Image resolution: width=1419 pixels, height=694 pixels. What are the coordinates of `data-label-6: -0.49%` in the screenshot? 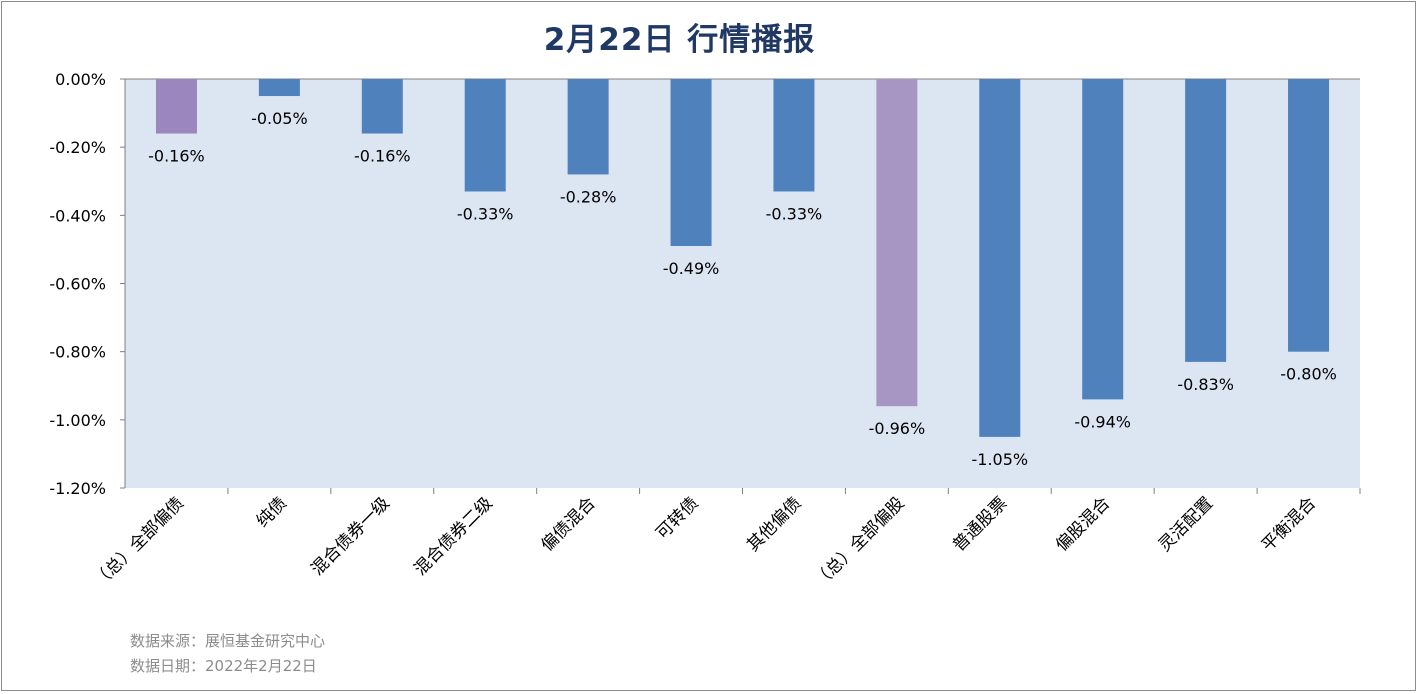 It's located at (691, 268).